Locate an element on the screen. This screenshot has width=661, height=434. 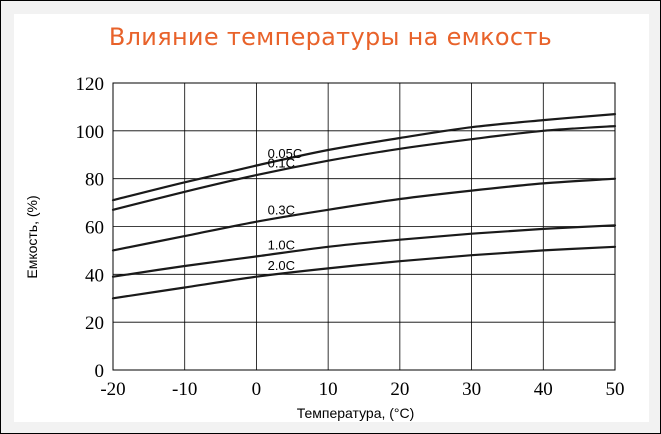
chart-title: Влияние температуры на емкость is located at coordinates (330, 37).